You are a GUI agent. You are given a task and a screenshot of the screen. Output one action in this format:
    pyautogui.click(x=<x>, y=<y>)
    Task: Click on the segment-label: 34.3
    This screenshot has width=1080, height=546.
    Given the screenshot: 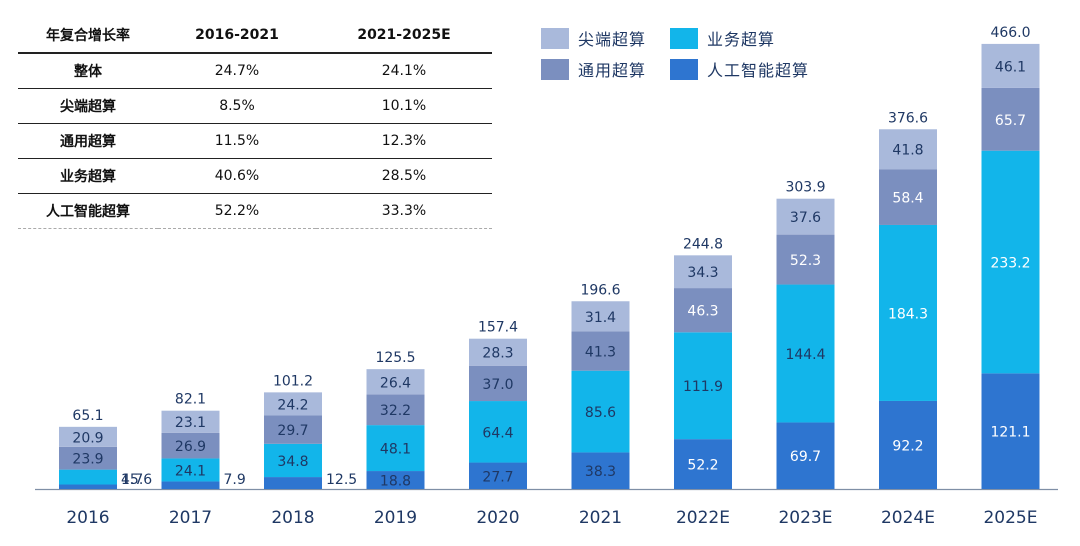 What is the action you would take?
    pyautogui.click(x=702, y=273)
    